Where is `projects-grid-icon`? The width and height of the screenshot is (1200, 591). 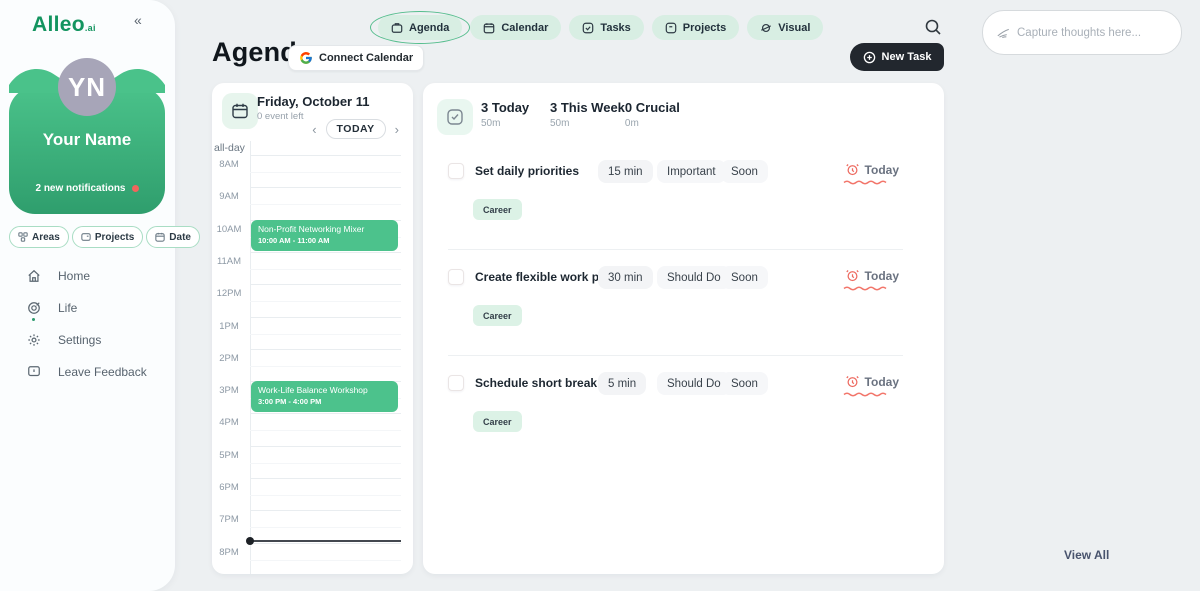
projects-grid-icon is located at coordinates (671, 27).